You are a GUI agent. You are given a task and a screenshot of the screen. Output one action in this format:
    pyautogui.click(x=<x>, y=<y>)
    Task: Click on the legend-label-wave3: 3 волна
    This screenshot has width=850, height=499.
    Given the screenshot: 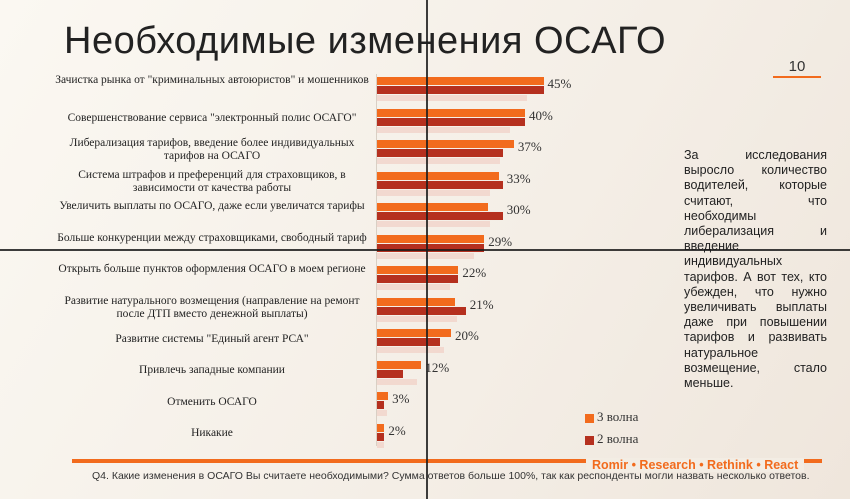 What is the action you would take?
    pyautogui.click(x=618, y=416)
    